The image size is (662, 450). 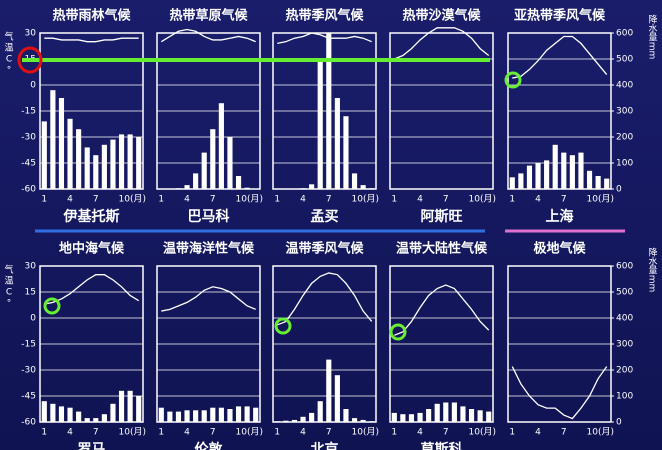 What do you see at coordinates (441, 16) in the screenshot?
I see `chart-title: 热带沙漠气候` at bounding box center [441, 16].